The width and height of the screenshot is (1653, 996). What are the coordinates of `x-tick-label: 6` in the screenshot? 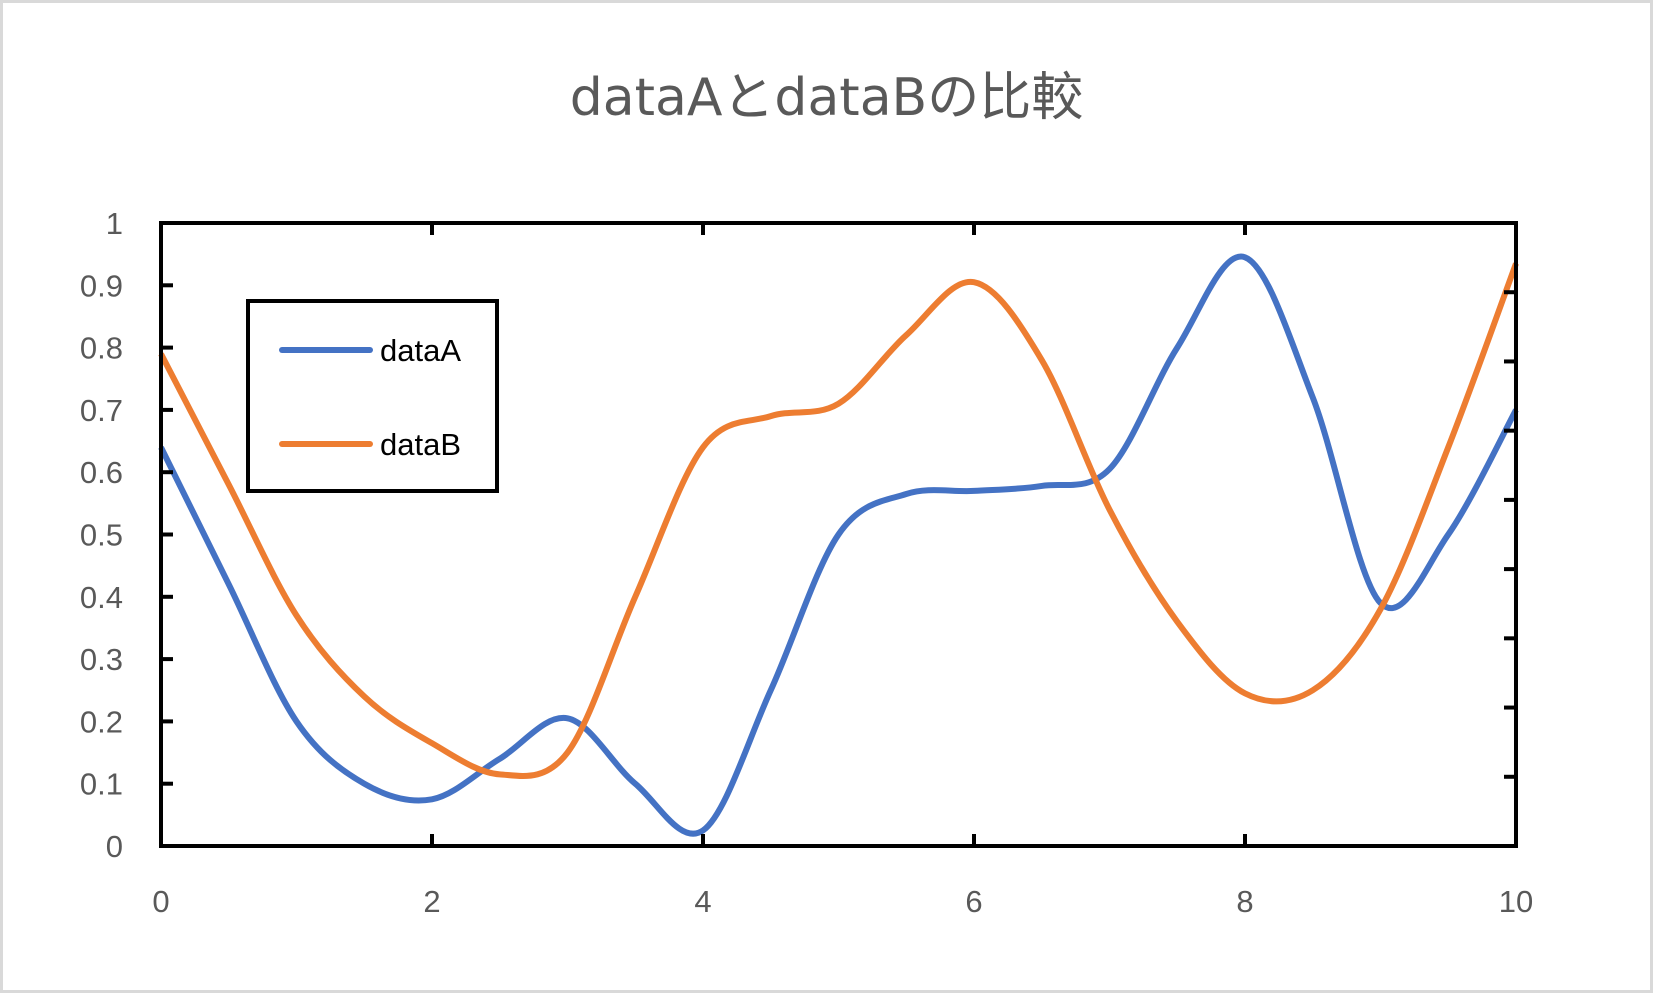 It's located at (973, 901).